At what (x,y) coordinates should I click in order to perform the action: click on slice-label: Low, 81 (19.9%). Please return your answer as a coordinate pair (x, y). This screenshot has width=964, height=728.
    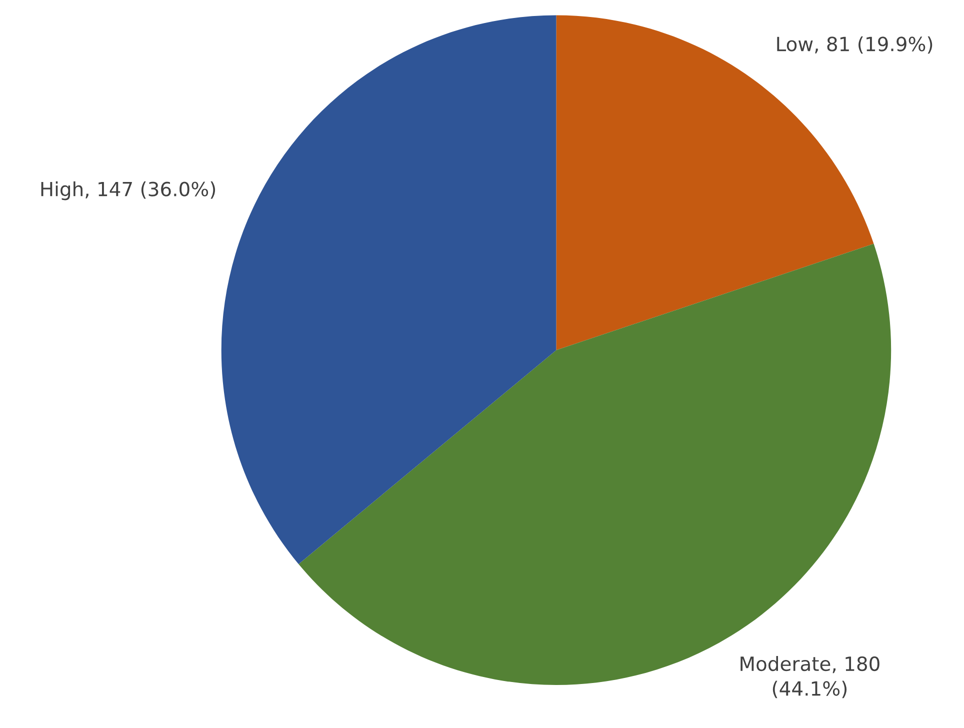
    Looking at the image, I should click on (854, 45).